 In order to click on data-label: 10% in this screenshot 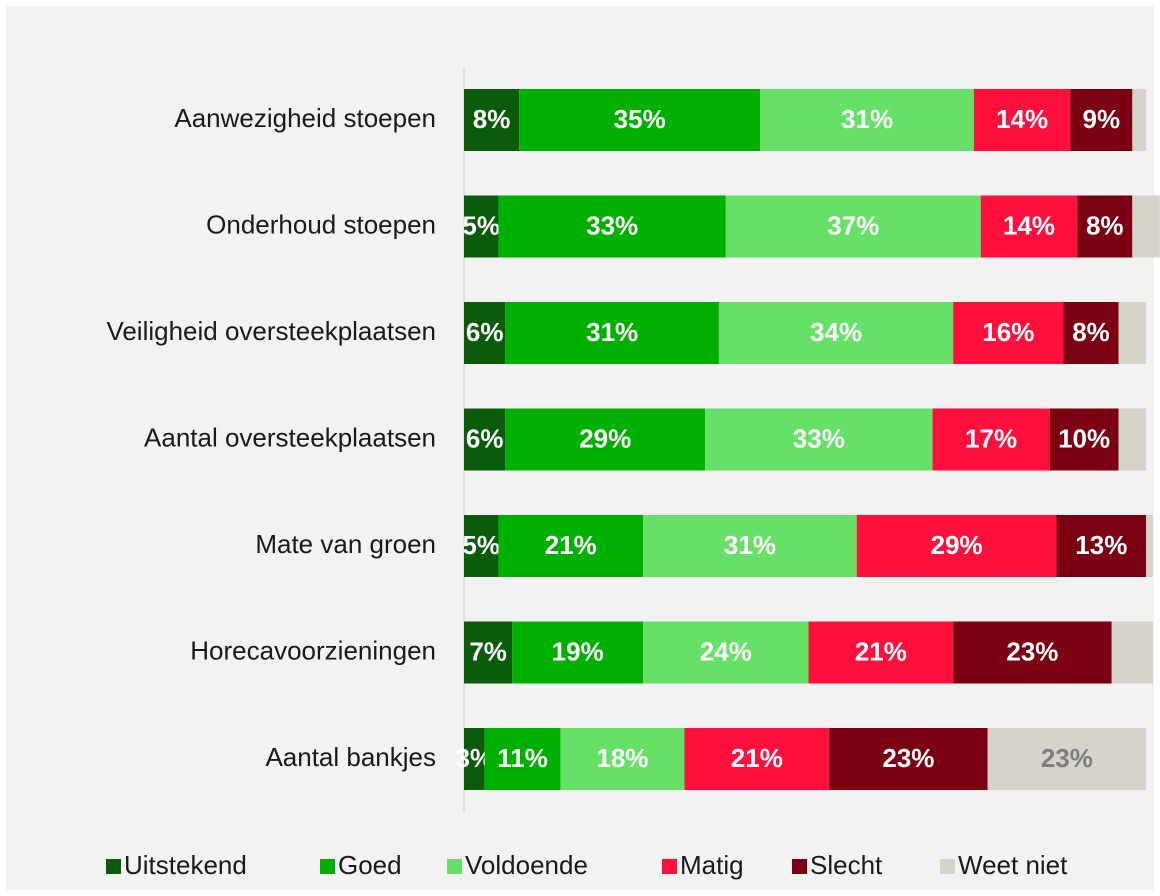, I will do `click(1084, 438)`.